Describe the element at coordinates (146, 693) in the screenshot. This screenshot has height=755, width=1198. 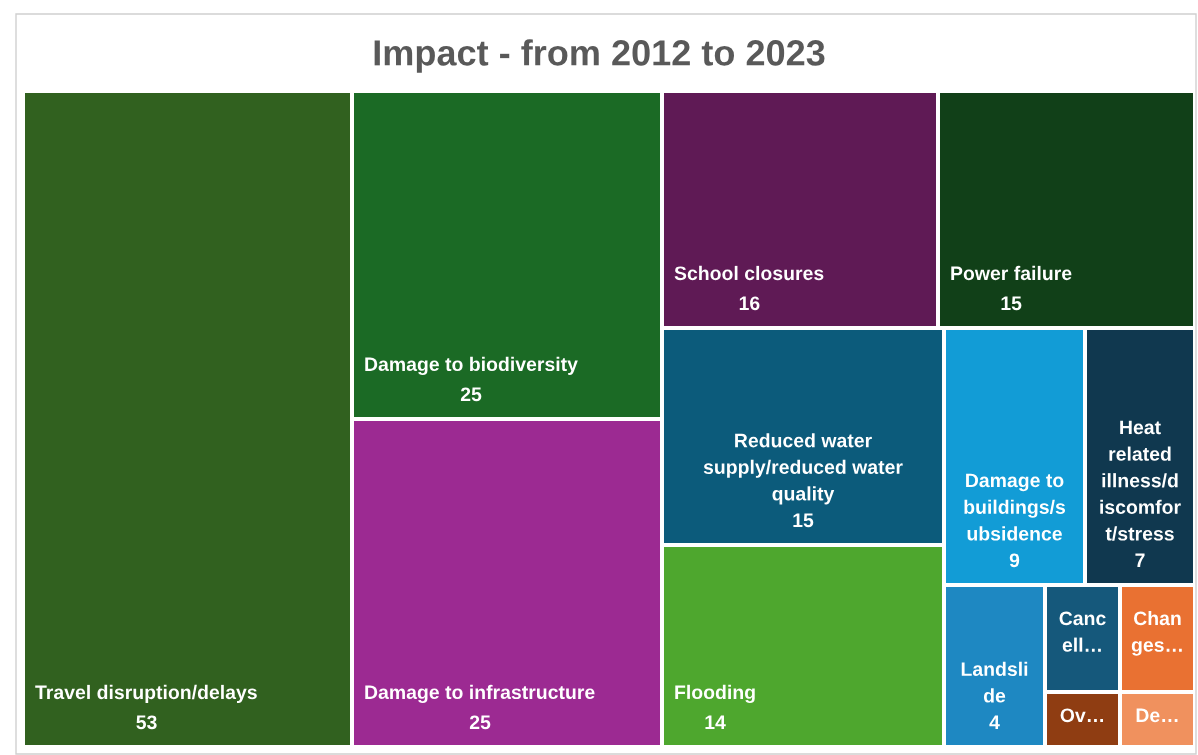
I see `category-label: Travel disruption/delays` at that location.